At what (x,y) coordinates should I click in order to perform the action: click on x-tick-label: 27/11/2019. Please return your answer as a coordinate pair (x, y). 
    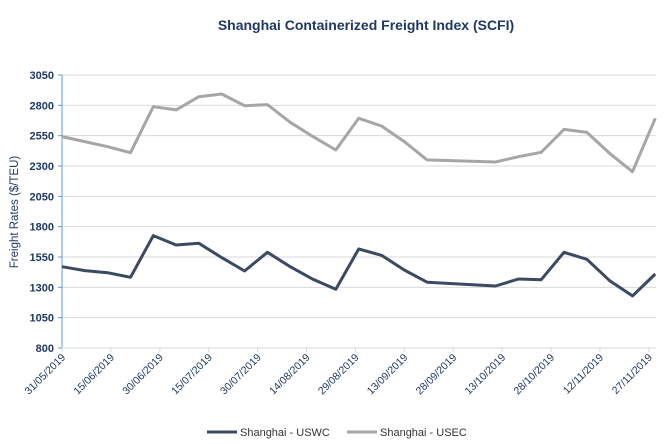
    Looking at the image, I should click on (632, 374).